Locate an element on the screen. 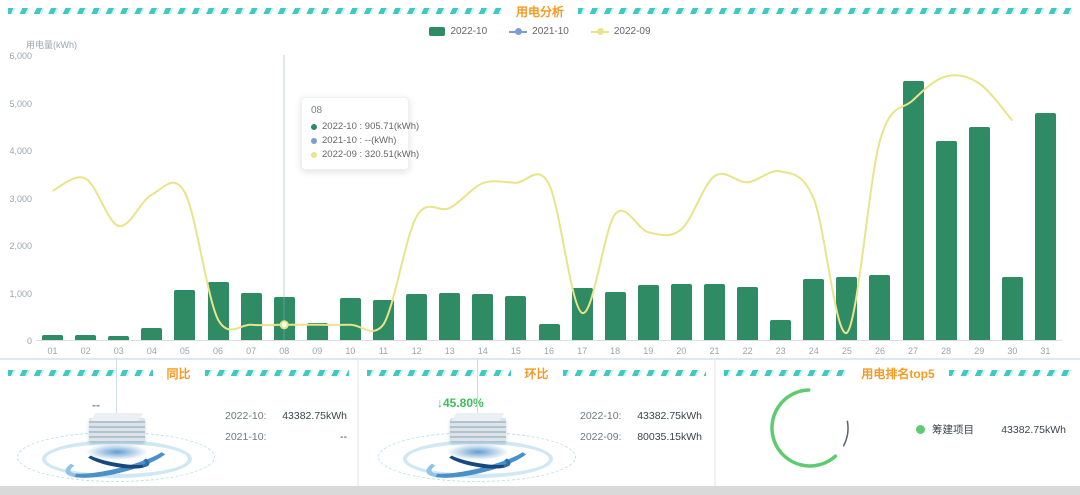 The width and height of the screenshot is (1080, 495). tooltip-row-text: 2022-10 : 905.71(kWh) is located at coordinates (371, 126).